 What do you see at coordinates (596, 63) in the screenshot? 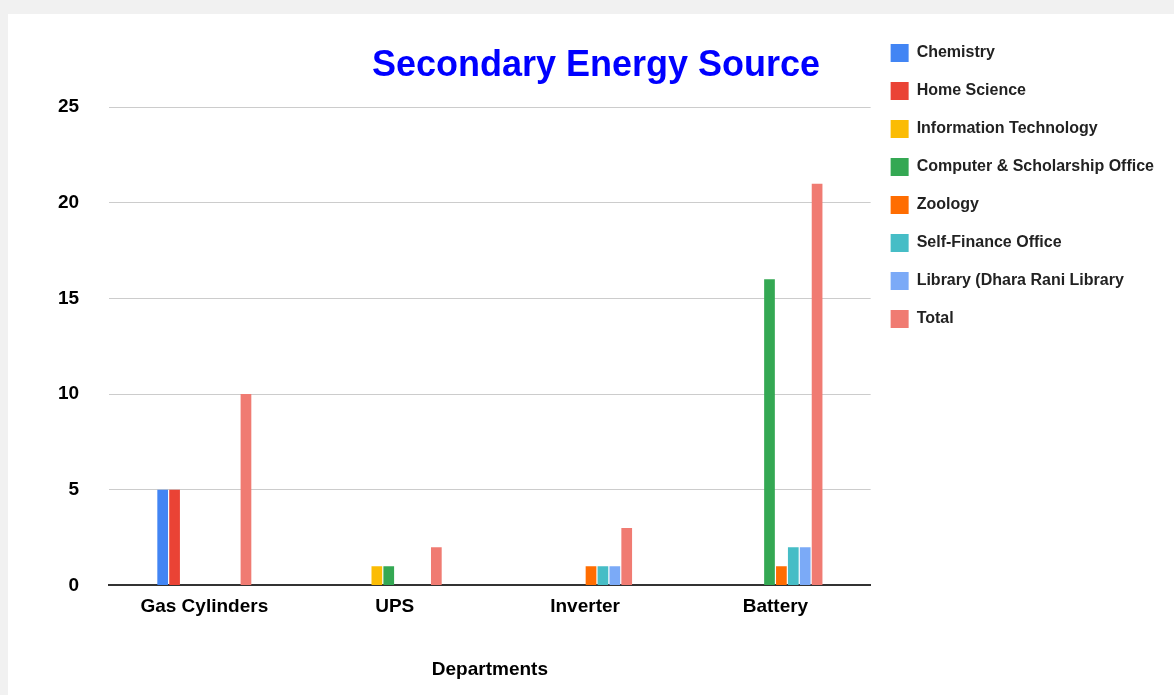
I see `chart-title: Secondary Energy Source` at bounding box center [596, 63].